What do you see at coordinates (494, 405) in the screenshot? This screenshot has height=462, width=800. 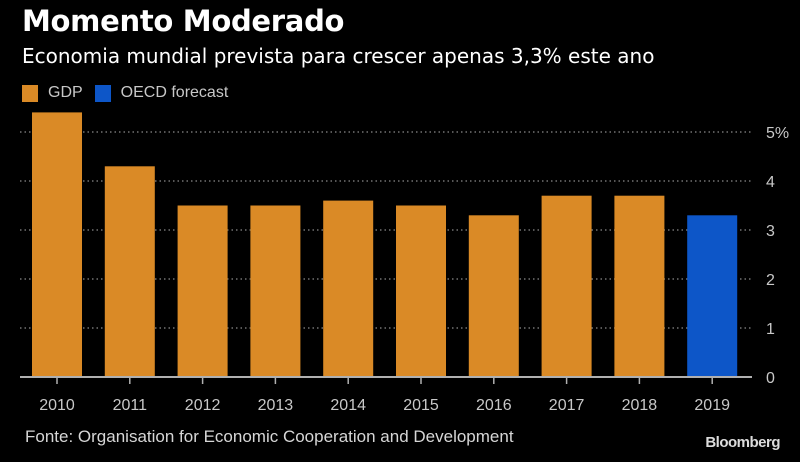 I see `x-tick-label: 2016` at bounding box center [494, 405].